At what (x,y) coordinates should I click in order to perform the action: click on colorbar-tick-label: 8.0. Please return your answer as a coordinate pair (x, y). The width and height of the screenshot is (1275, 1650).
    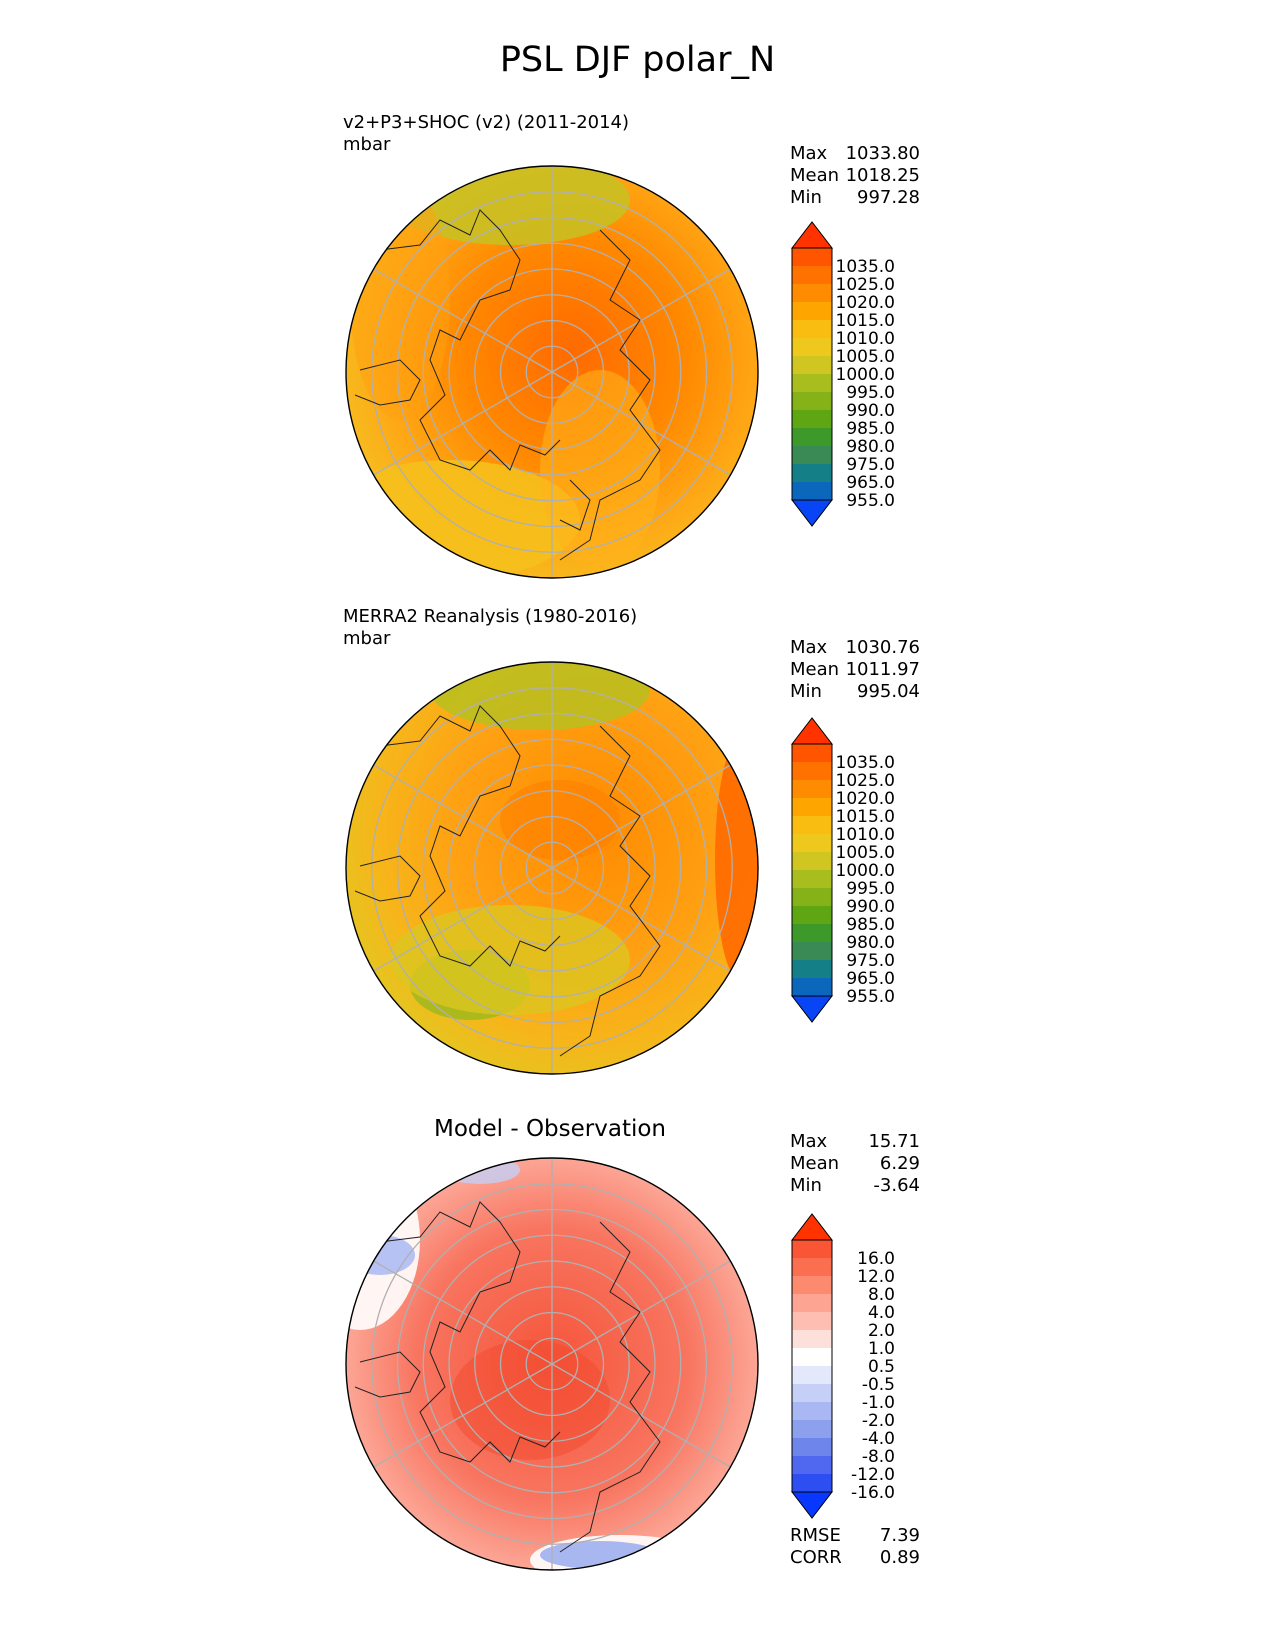
    Looking at the image, I should click on (881, 1295).